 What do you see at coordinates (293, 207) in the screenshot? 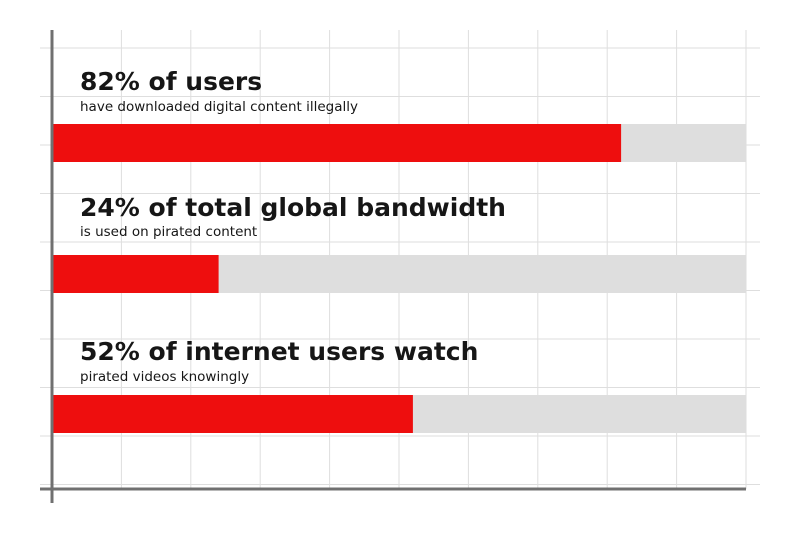
I see `bar-headline: 24% of total global bandwidth` at bounding box center [293, 207].